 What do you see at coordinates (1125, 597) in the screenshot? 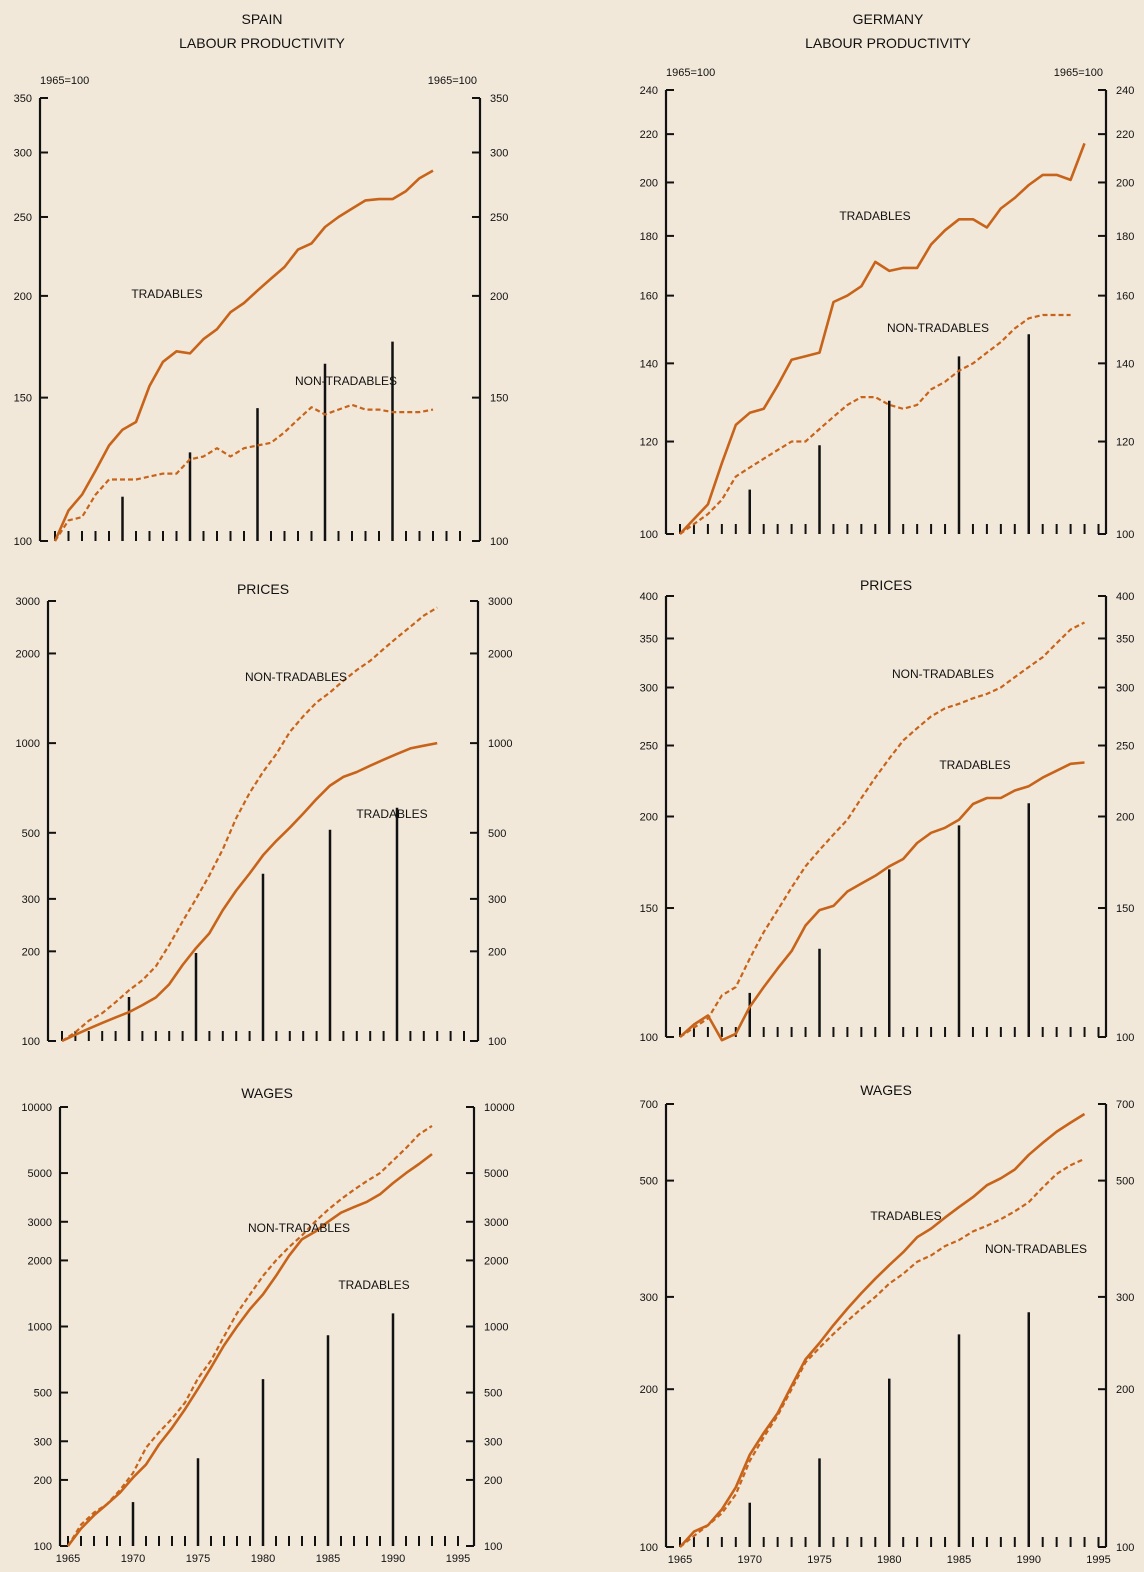
I see `y-tick-label-right: 400` at bounding box center [1125, 597].